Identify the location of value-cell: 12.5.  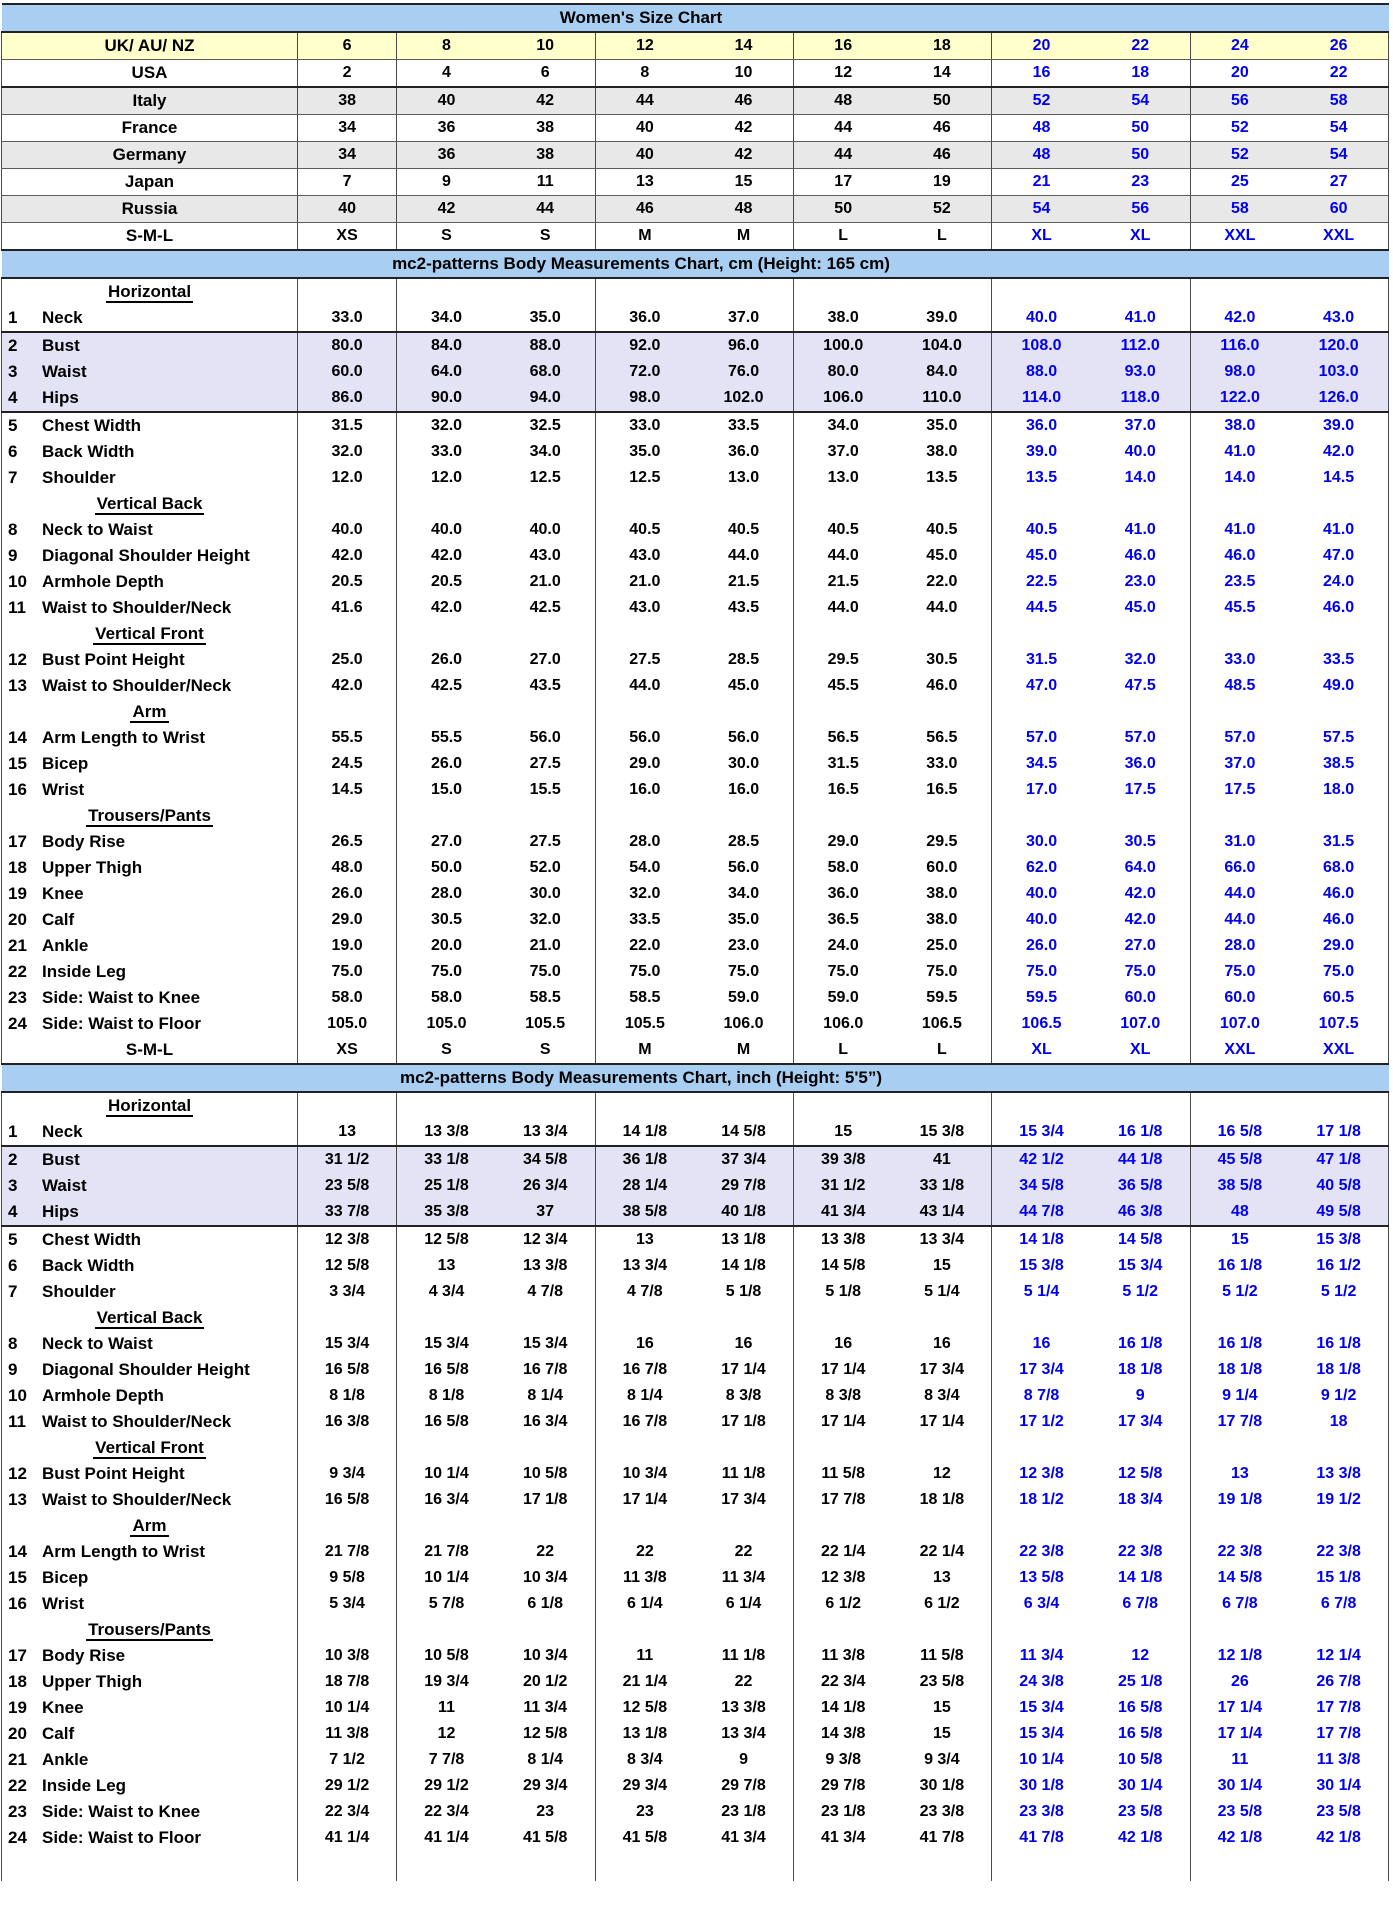
(644, 478).